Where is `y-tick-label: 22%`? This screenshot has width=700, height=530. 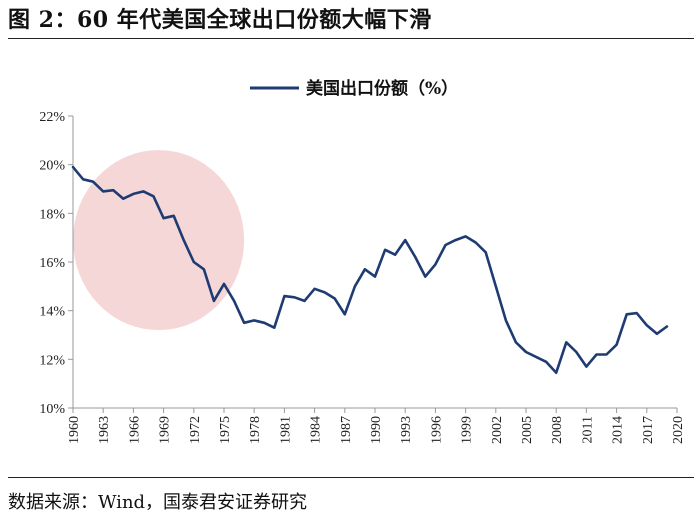 y-tick-label: 22% is located at coordinates (52, 117).